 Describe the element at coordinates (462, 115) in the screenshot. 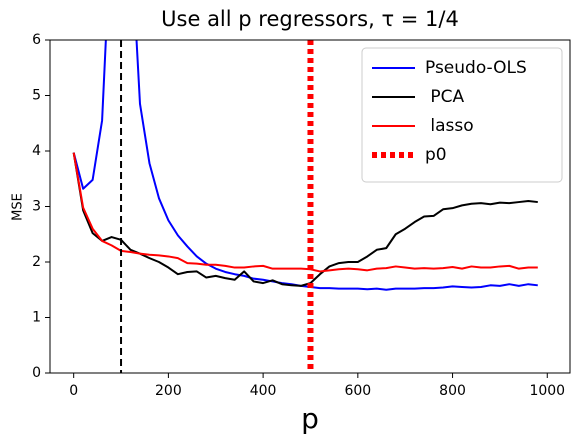

I see `legend-box` at that location.